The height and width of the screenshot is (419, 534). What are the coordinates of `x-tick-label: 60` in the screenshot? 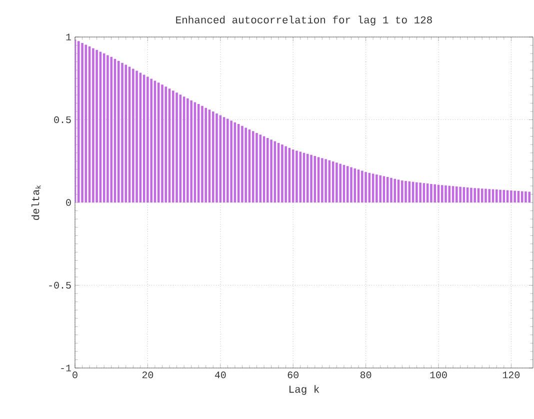 It's located at (293, 375).